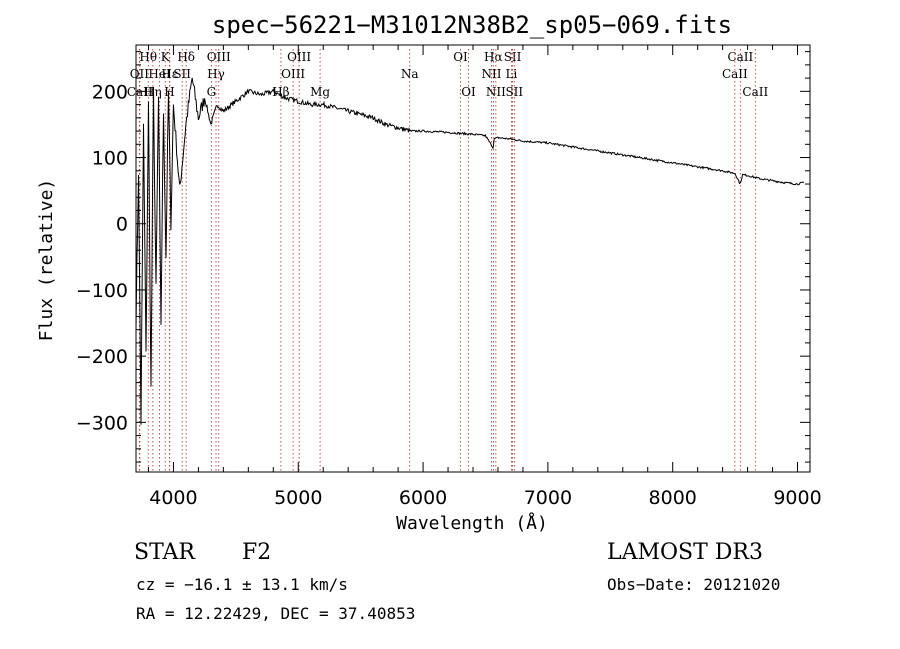 Image resolution: width=900 pixels, height=649 pixels. Describe the element at coordinates (164, 552) in the screenshot. I see `object-type: STAR` at that location.